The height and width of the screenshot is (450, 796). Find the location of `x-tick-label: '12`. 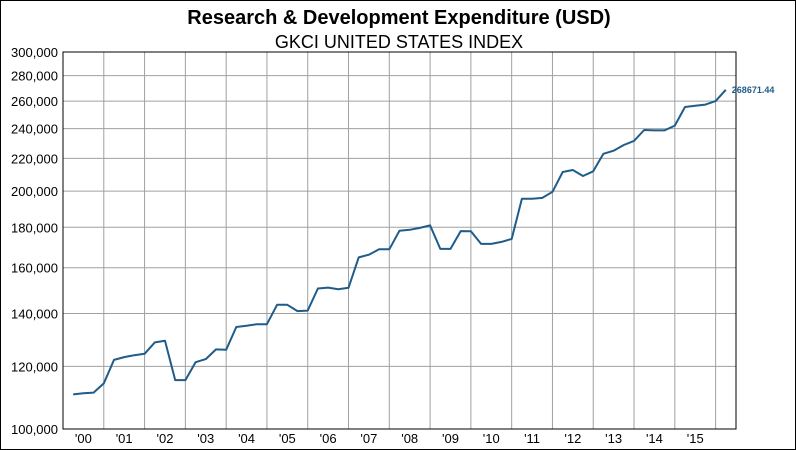

x-tick-label: '12 is located at coordinates (572, 438).